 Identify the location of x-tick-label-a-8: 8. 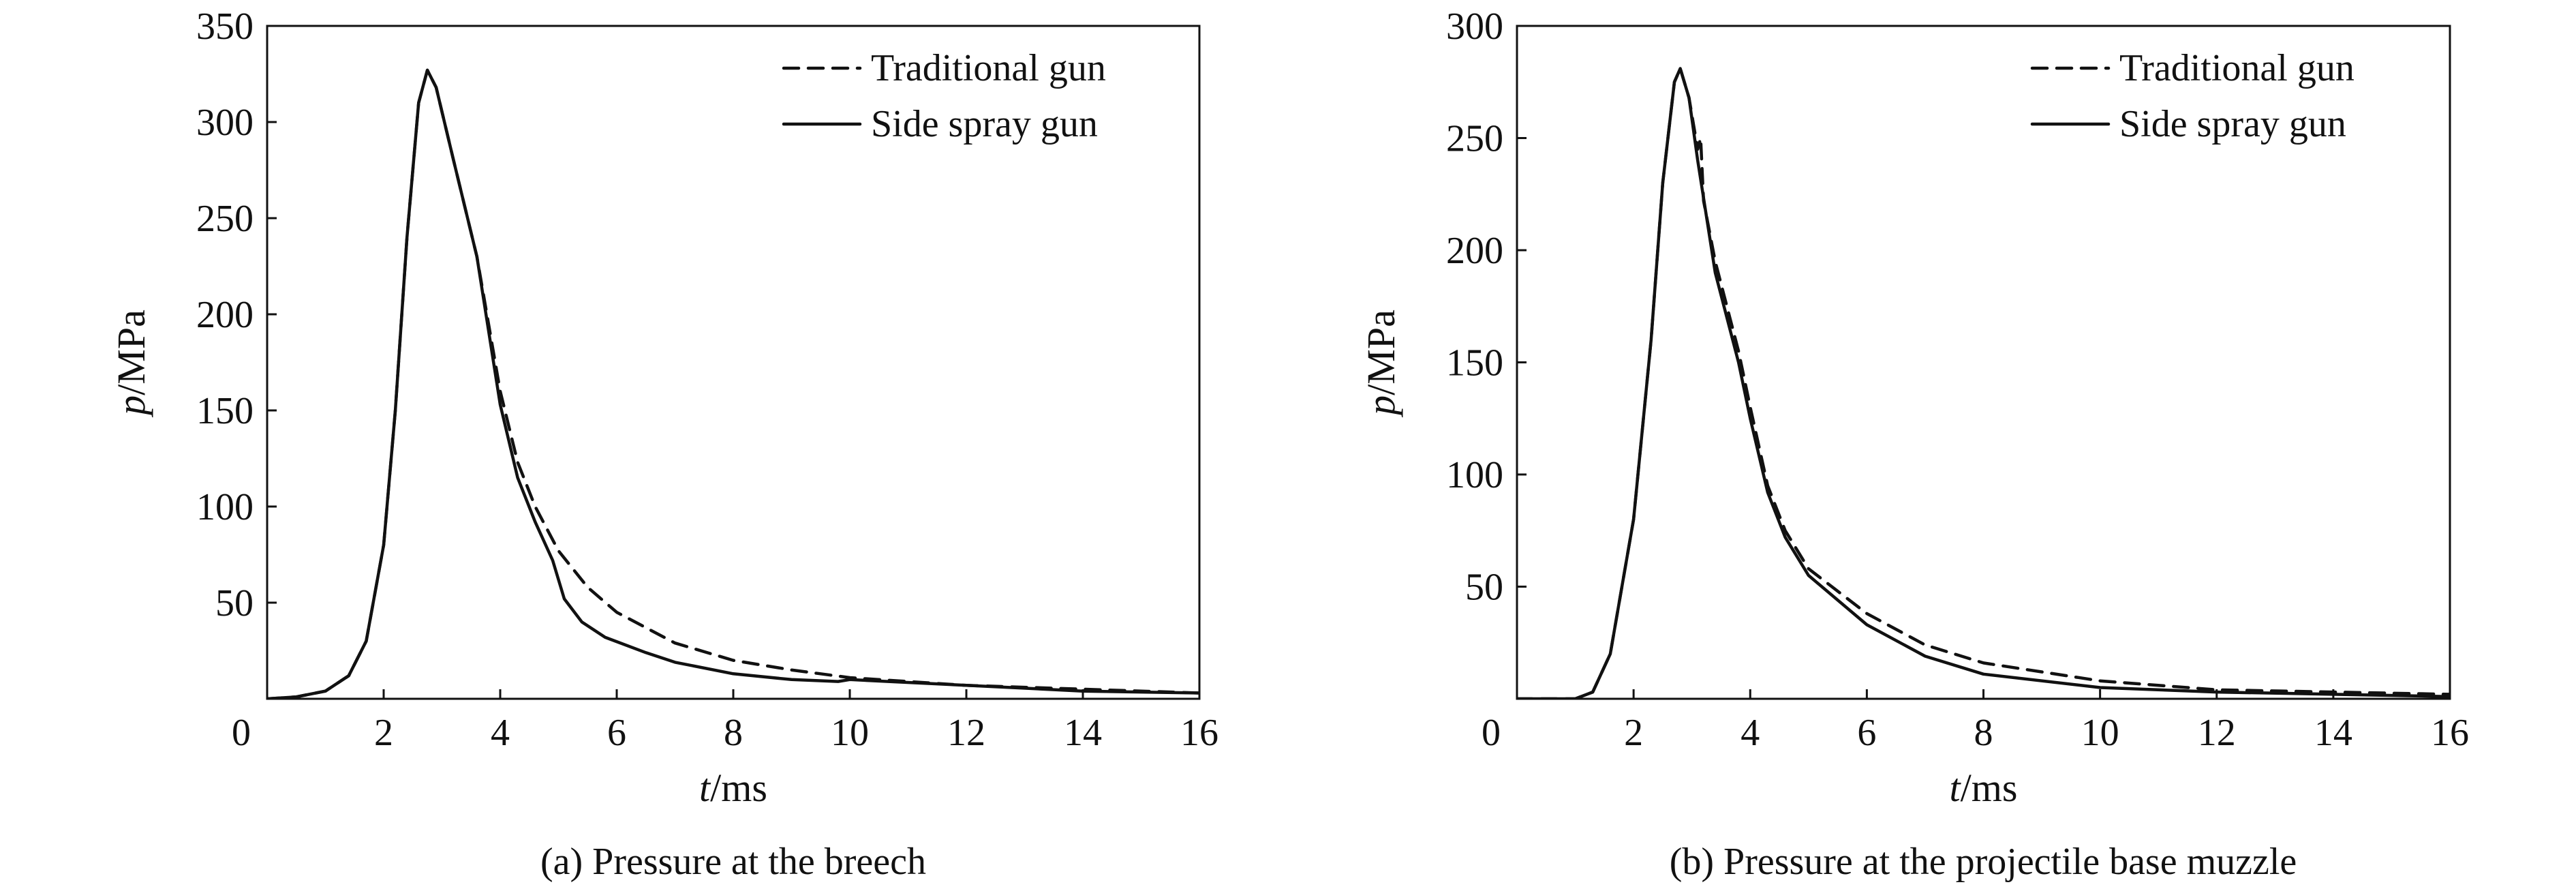
(733, 733).